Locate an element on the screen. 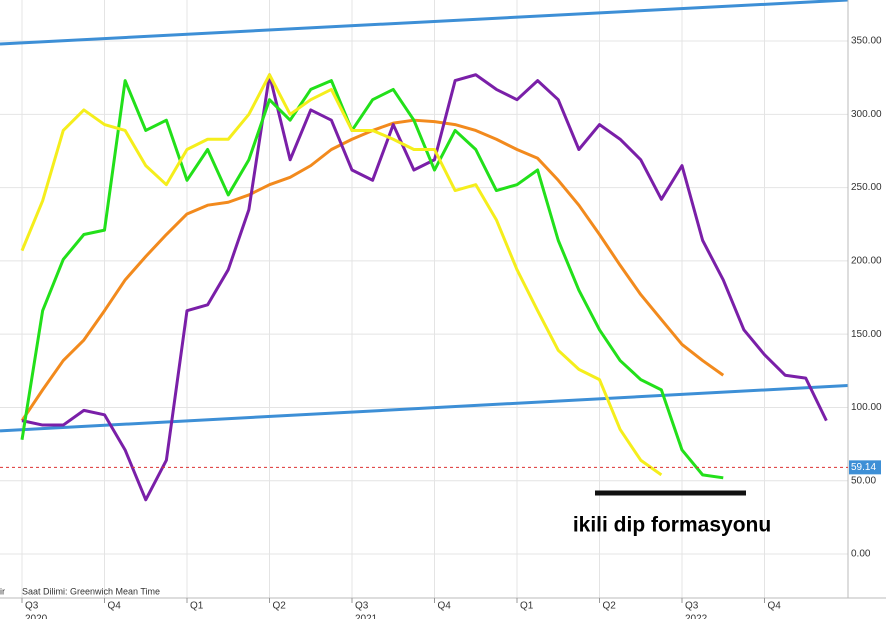 The image size is (886, 619). year-label: 2022 is located at coordinates (696, 616).